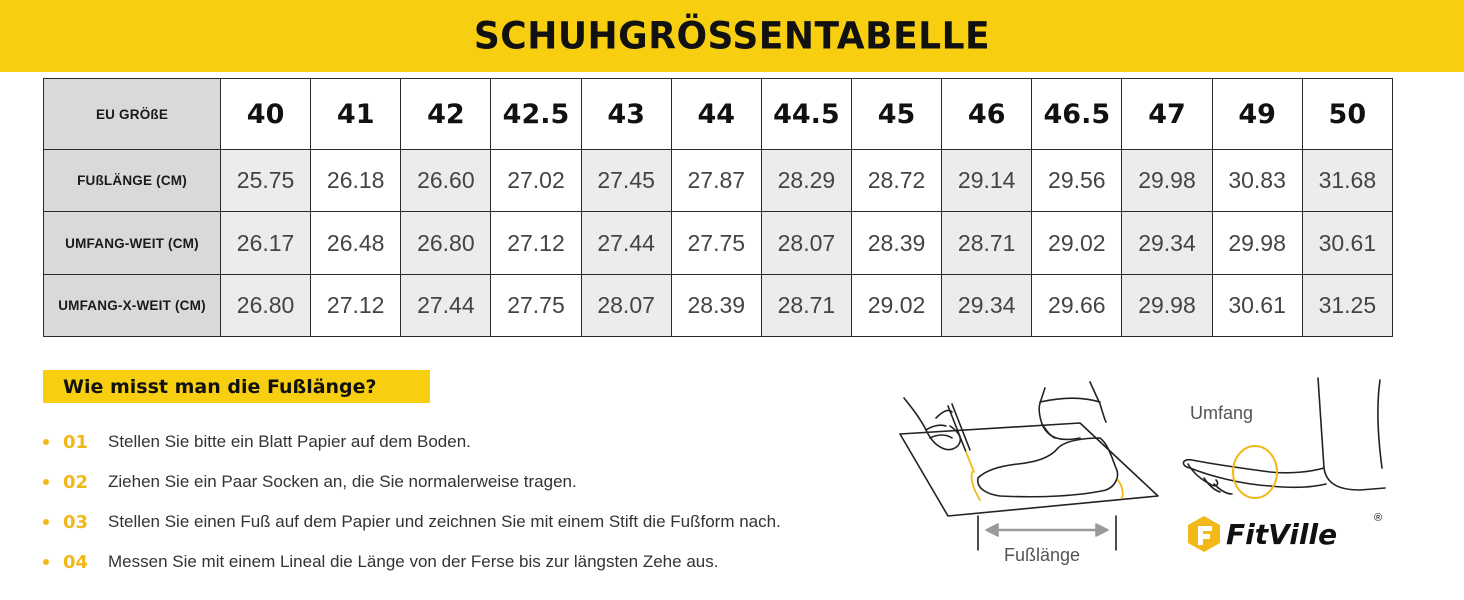 Image resolution: width=1464 pixels, height=600 pixels. I want to click on value-cell: 25.75, so click(265, 181).